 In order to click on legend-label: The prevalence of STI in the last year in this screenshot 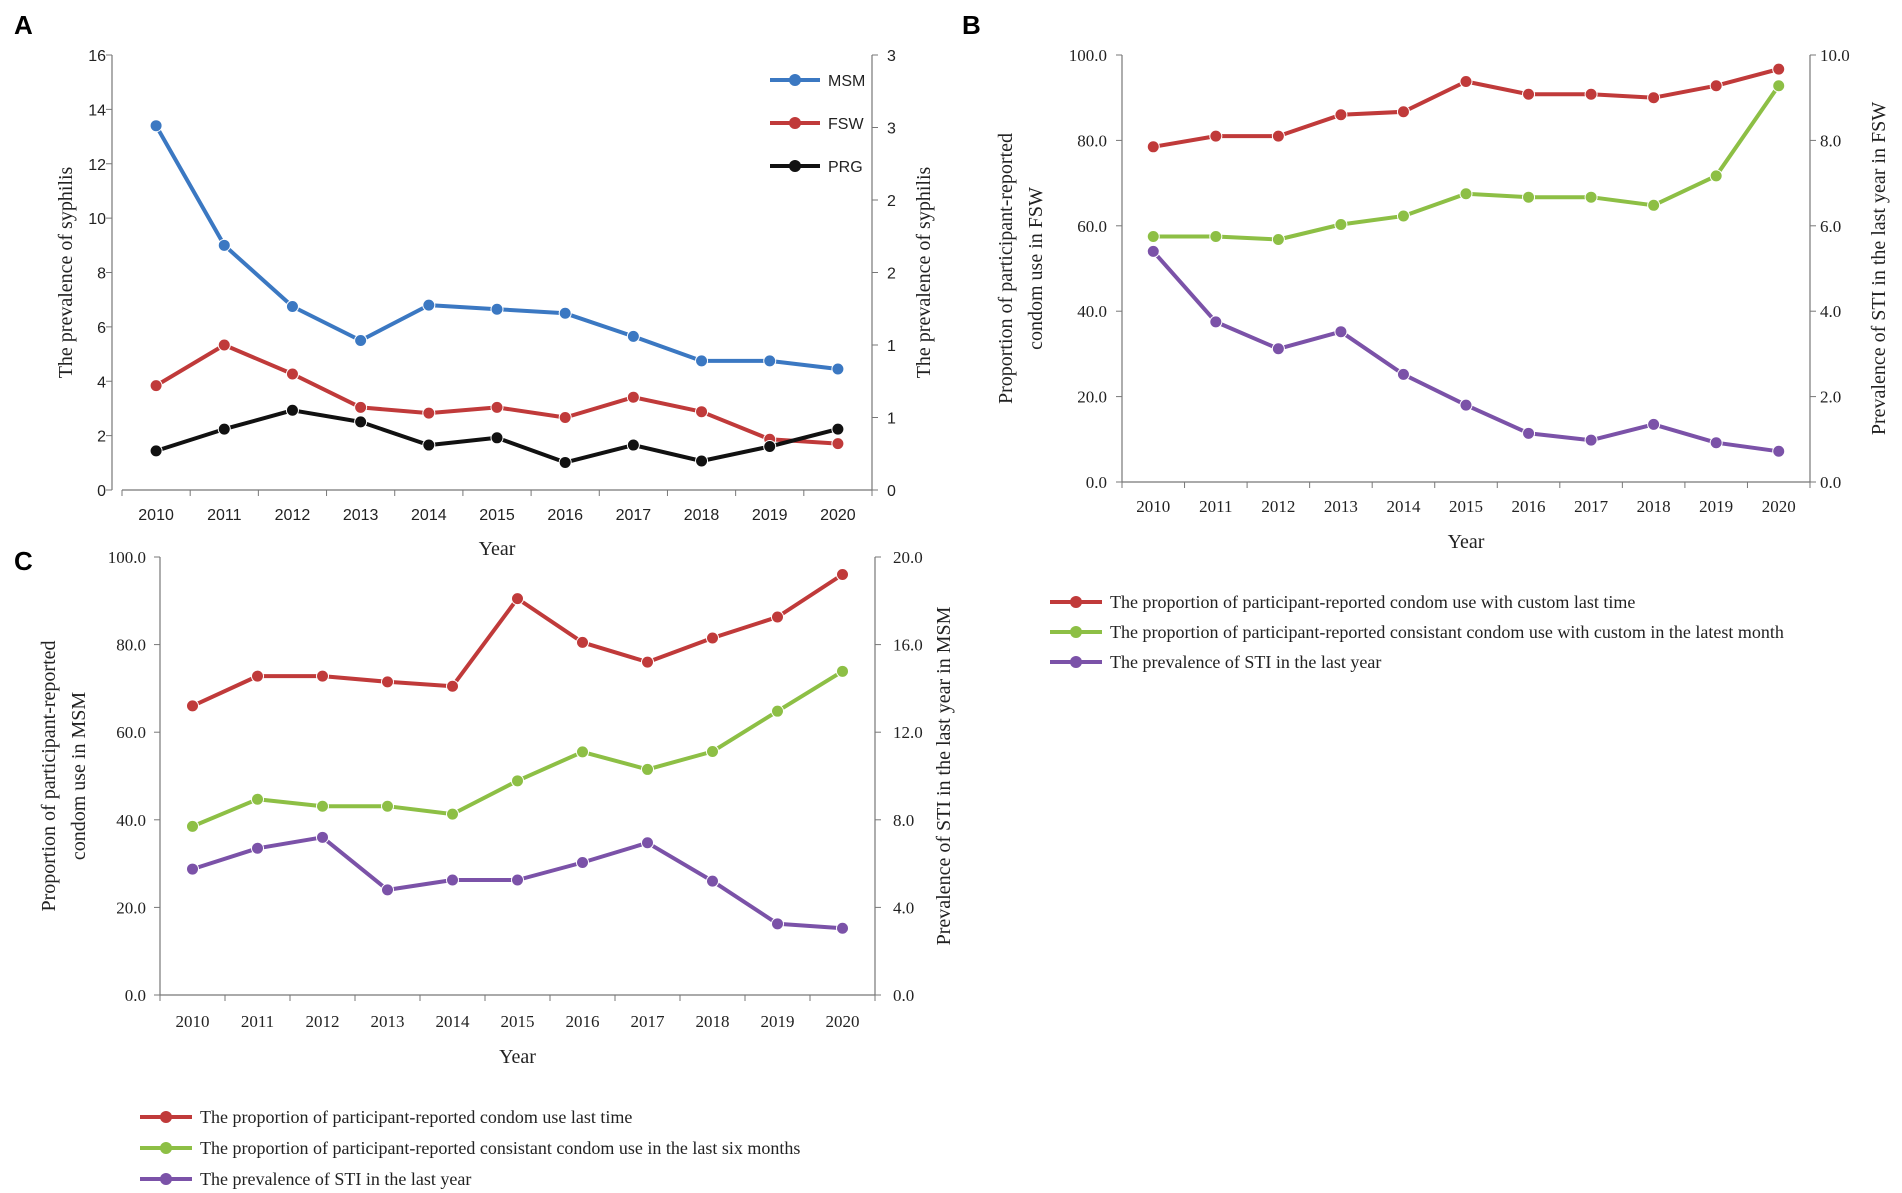, I will do `click(1245, 662)`.